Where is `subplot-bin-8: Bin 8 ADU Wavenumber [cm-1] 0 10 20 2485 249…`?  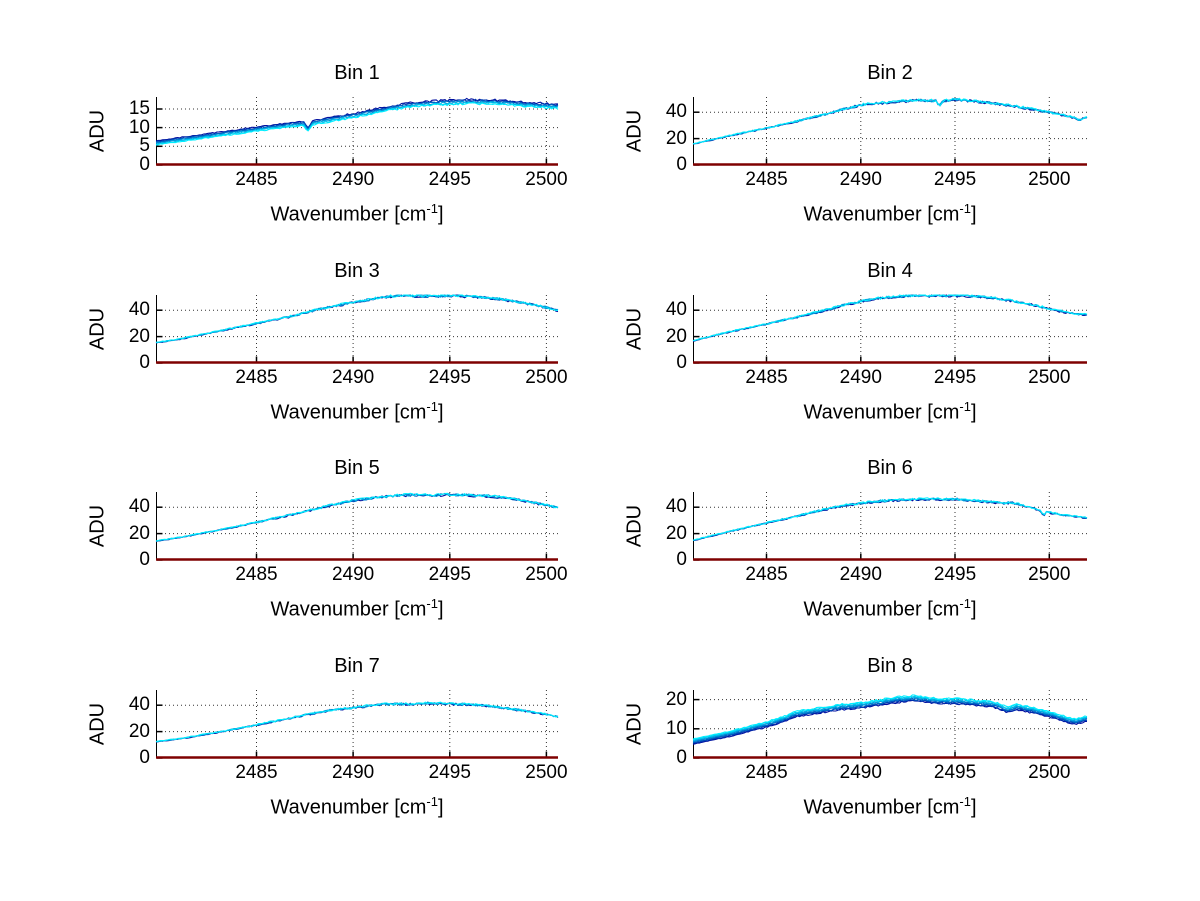 subplot-bin-8: Bin 8 ADU Wavenumber [cm-1] 0 10 20 2485 249… is located at coordinates (856, 737).